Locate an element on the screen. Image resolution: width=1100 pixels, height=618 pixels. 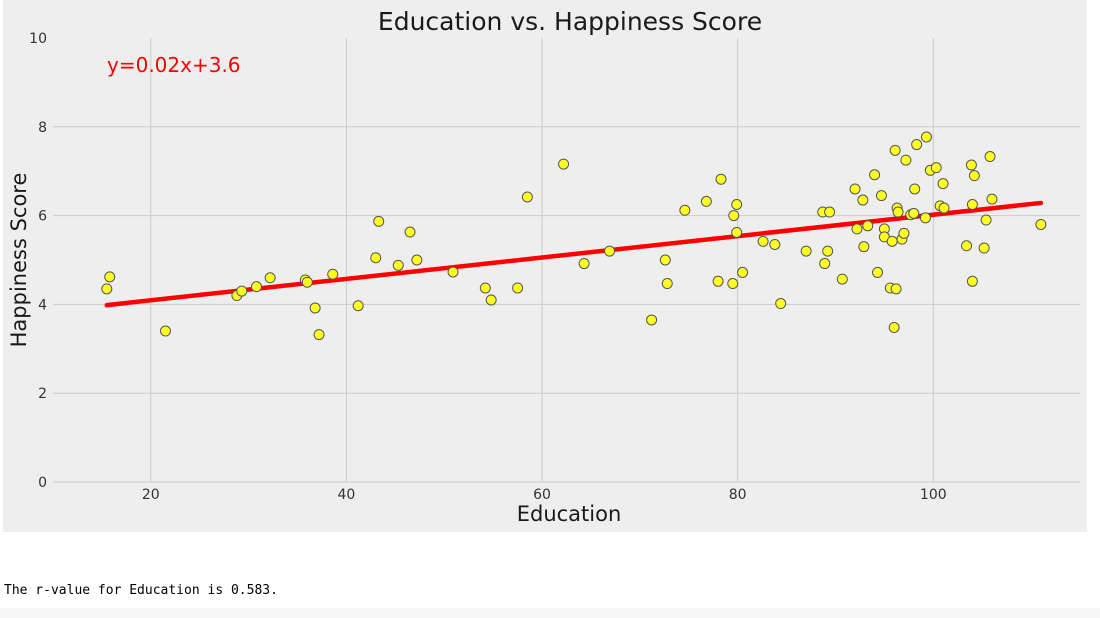
x-tick-label: 80 is located at coordinates (738, 495).